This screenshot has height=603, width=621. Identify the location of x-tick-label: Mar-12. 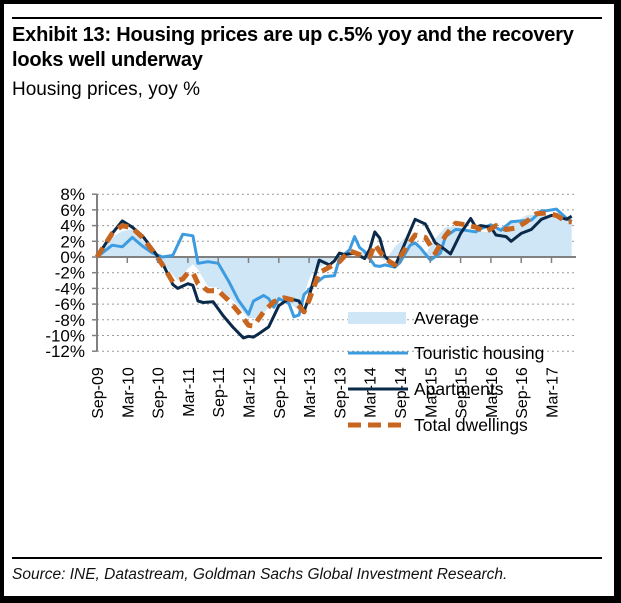
(250, 392).